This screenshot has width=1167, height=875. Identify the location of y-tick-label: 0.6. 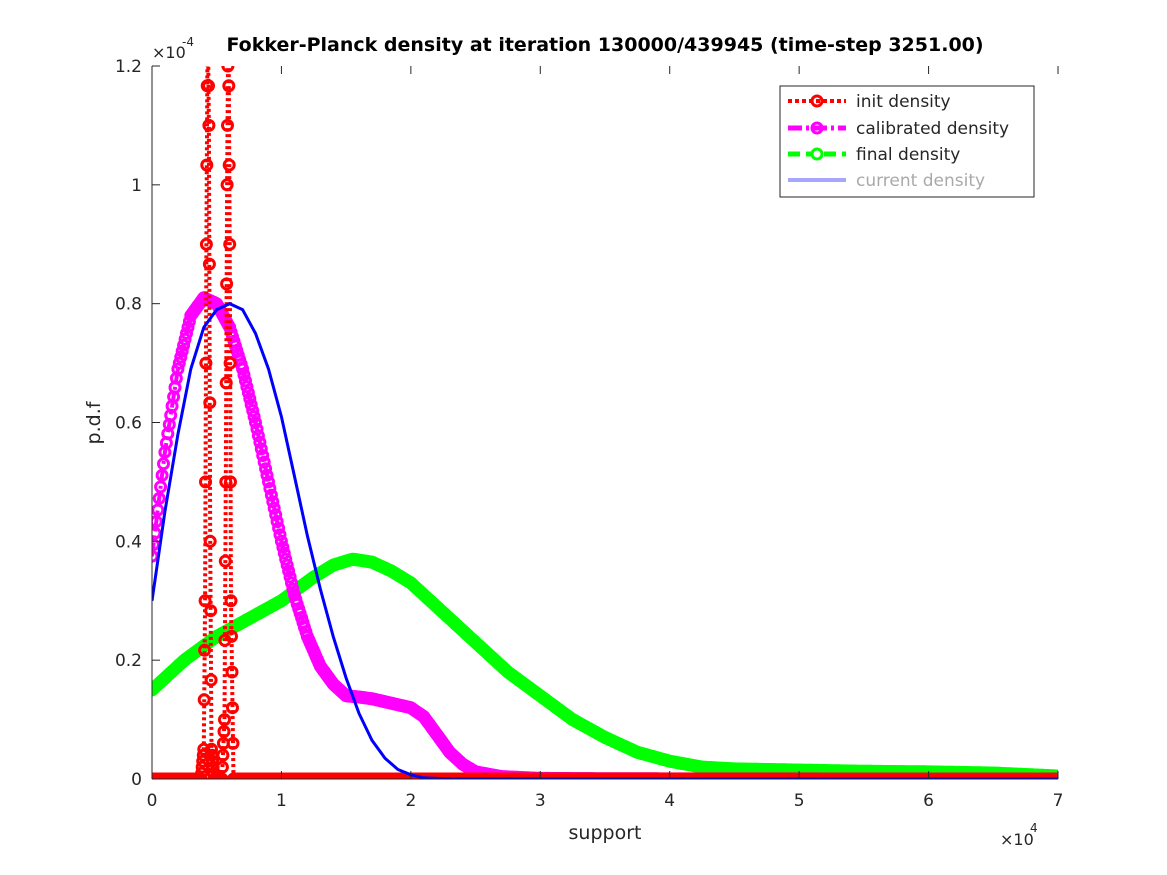
(128, 424).